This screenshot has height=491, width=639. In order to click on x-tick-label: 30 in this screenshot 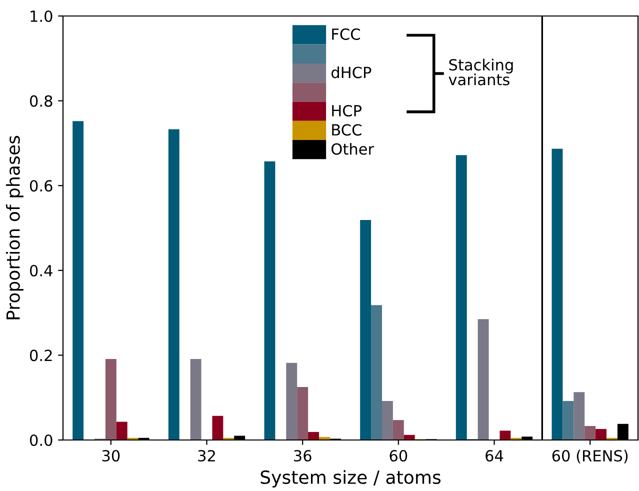, I will do `click(111, 456)`.